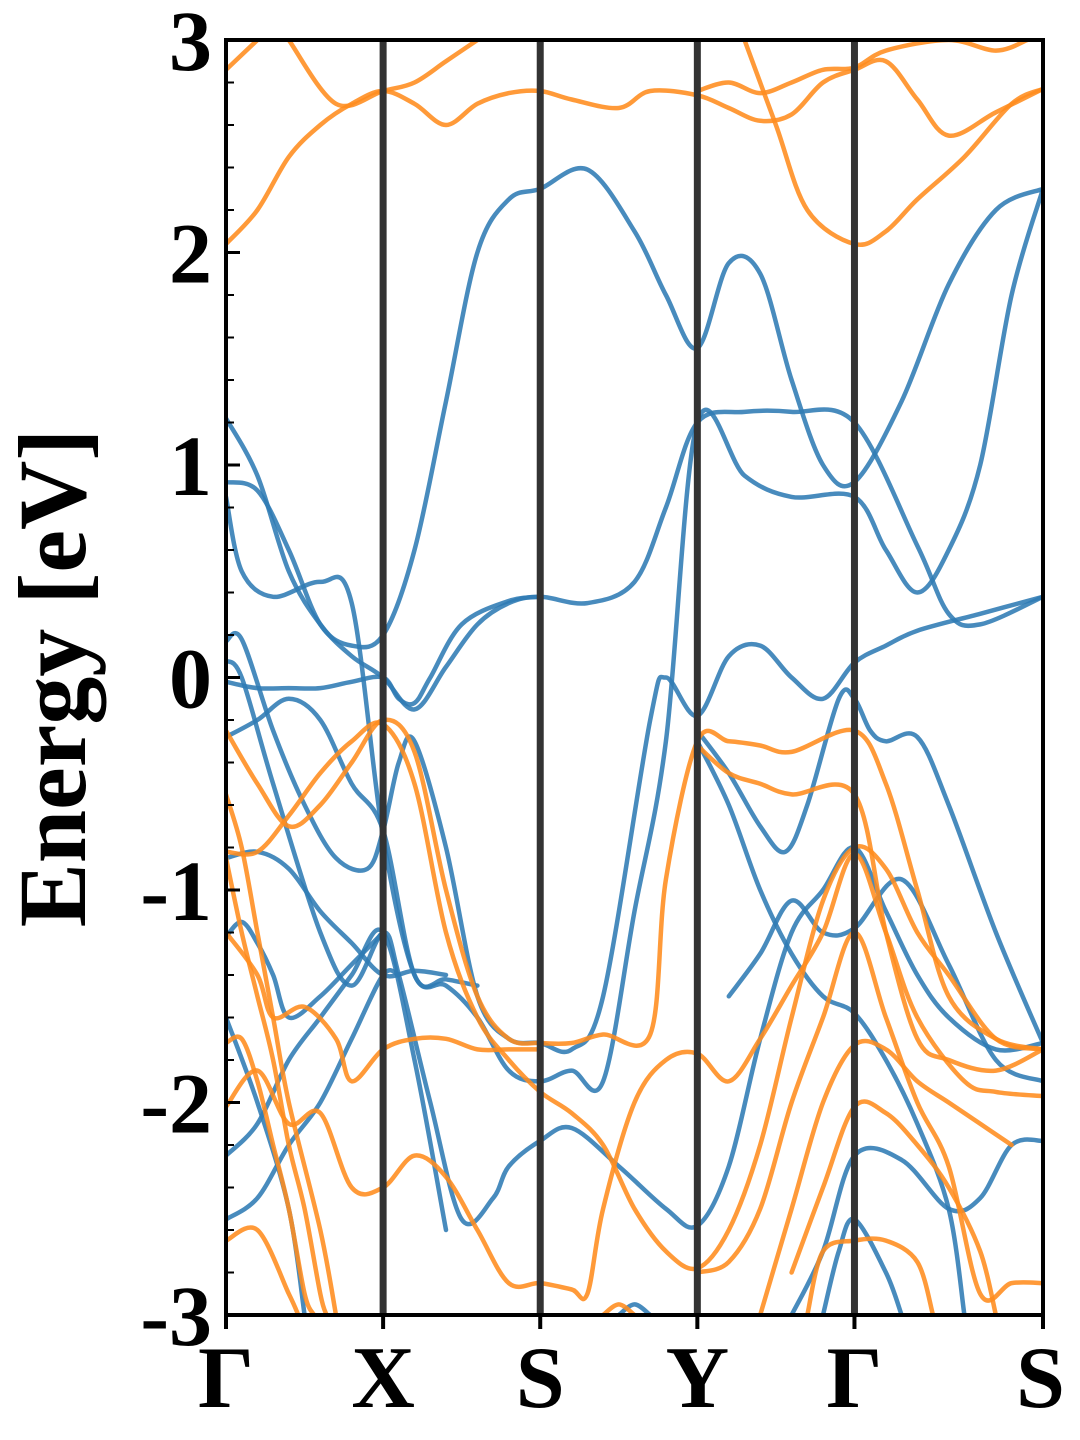 The height and width of the screenshot is (1440, 1080). I want to click on y-tick-label: 2, so click(190, 254).